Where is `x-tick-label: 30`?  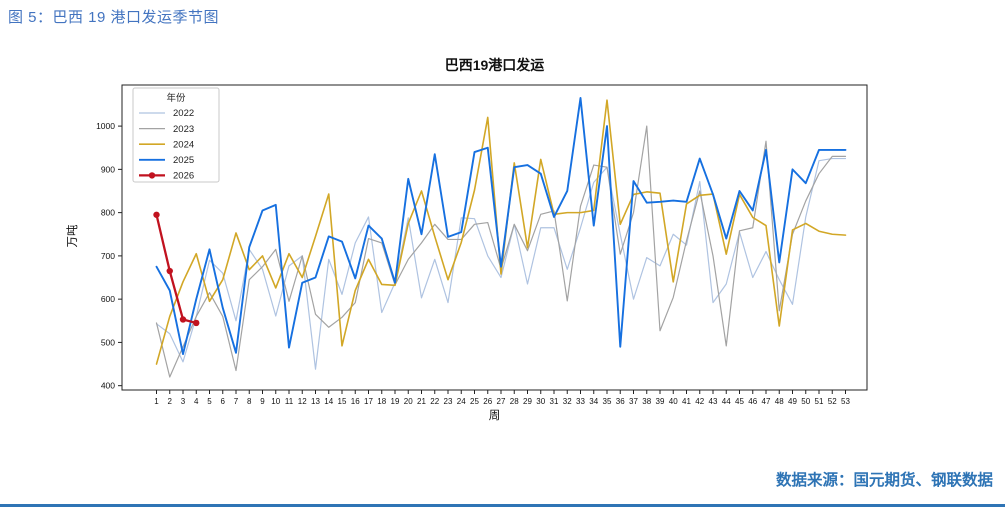 x-tick-label: 30 is located at coordinates (540, 401).